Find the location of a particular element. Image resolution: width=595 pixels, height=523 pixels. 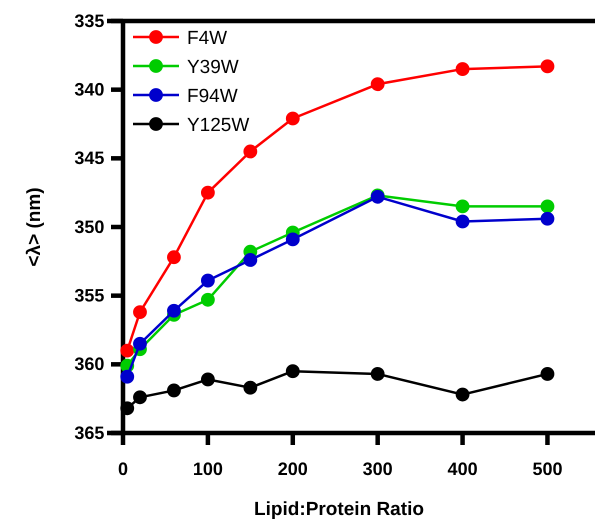

legend-label: F4W is located at coordinates (207, 38).